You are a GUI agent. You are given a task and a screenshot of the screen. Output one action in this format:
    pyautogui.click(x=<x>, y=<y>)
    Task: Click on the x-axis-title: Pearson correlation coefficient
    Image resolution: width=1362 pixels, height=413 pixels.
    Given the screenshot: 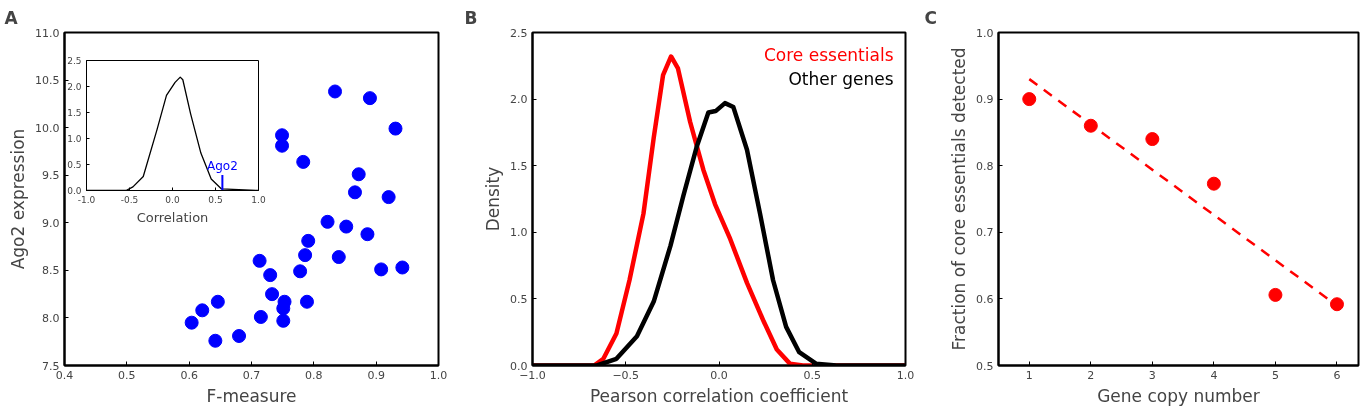 What is the action you would take?
    pyautogui.click(x=719, y=395)
    